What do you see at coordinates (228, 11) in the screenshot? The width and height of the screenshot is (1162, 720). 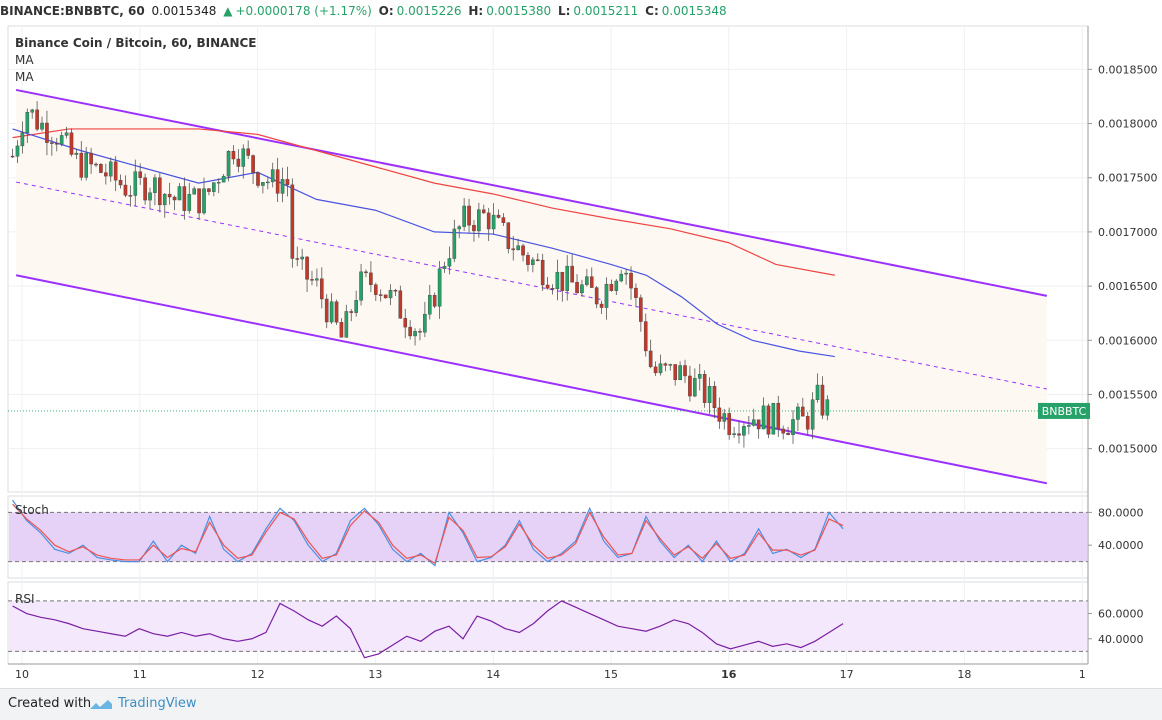 I see `up-arrow-icon: ▲` at bounding box center [228, 11].